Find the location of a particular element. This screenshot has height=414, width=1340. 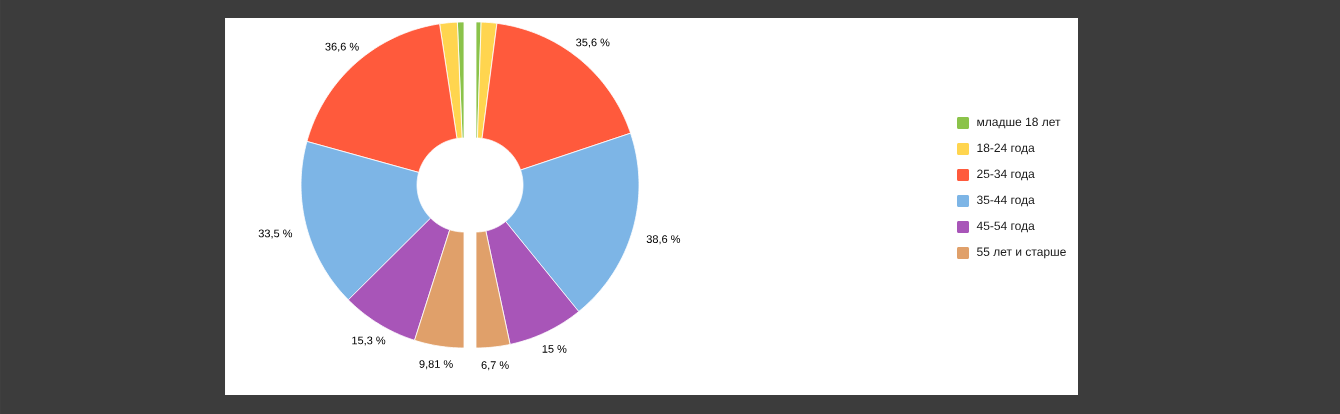

data-label: 36,6 % is located at coordinates (342, 47).